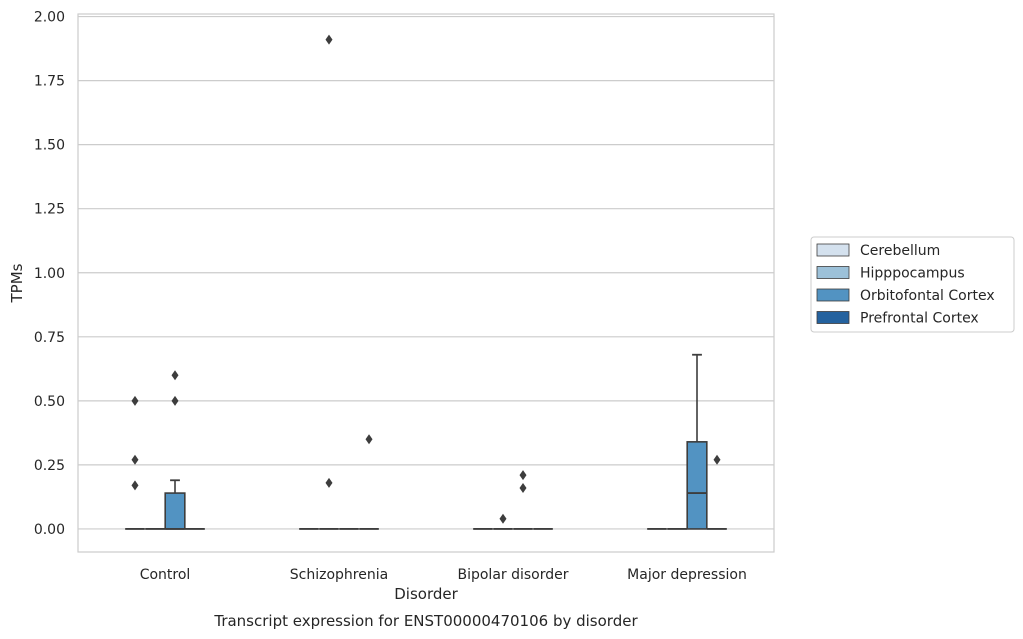  I want to click on x-axis-label: Disorder, so click(426, 594).